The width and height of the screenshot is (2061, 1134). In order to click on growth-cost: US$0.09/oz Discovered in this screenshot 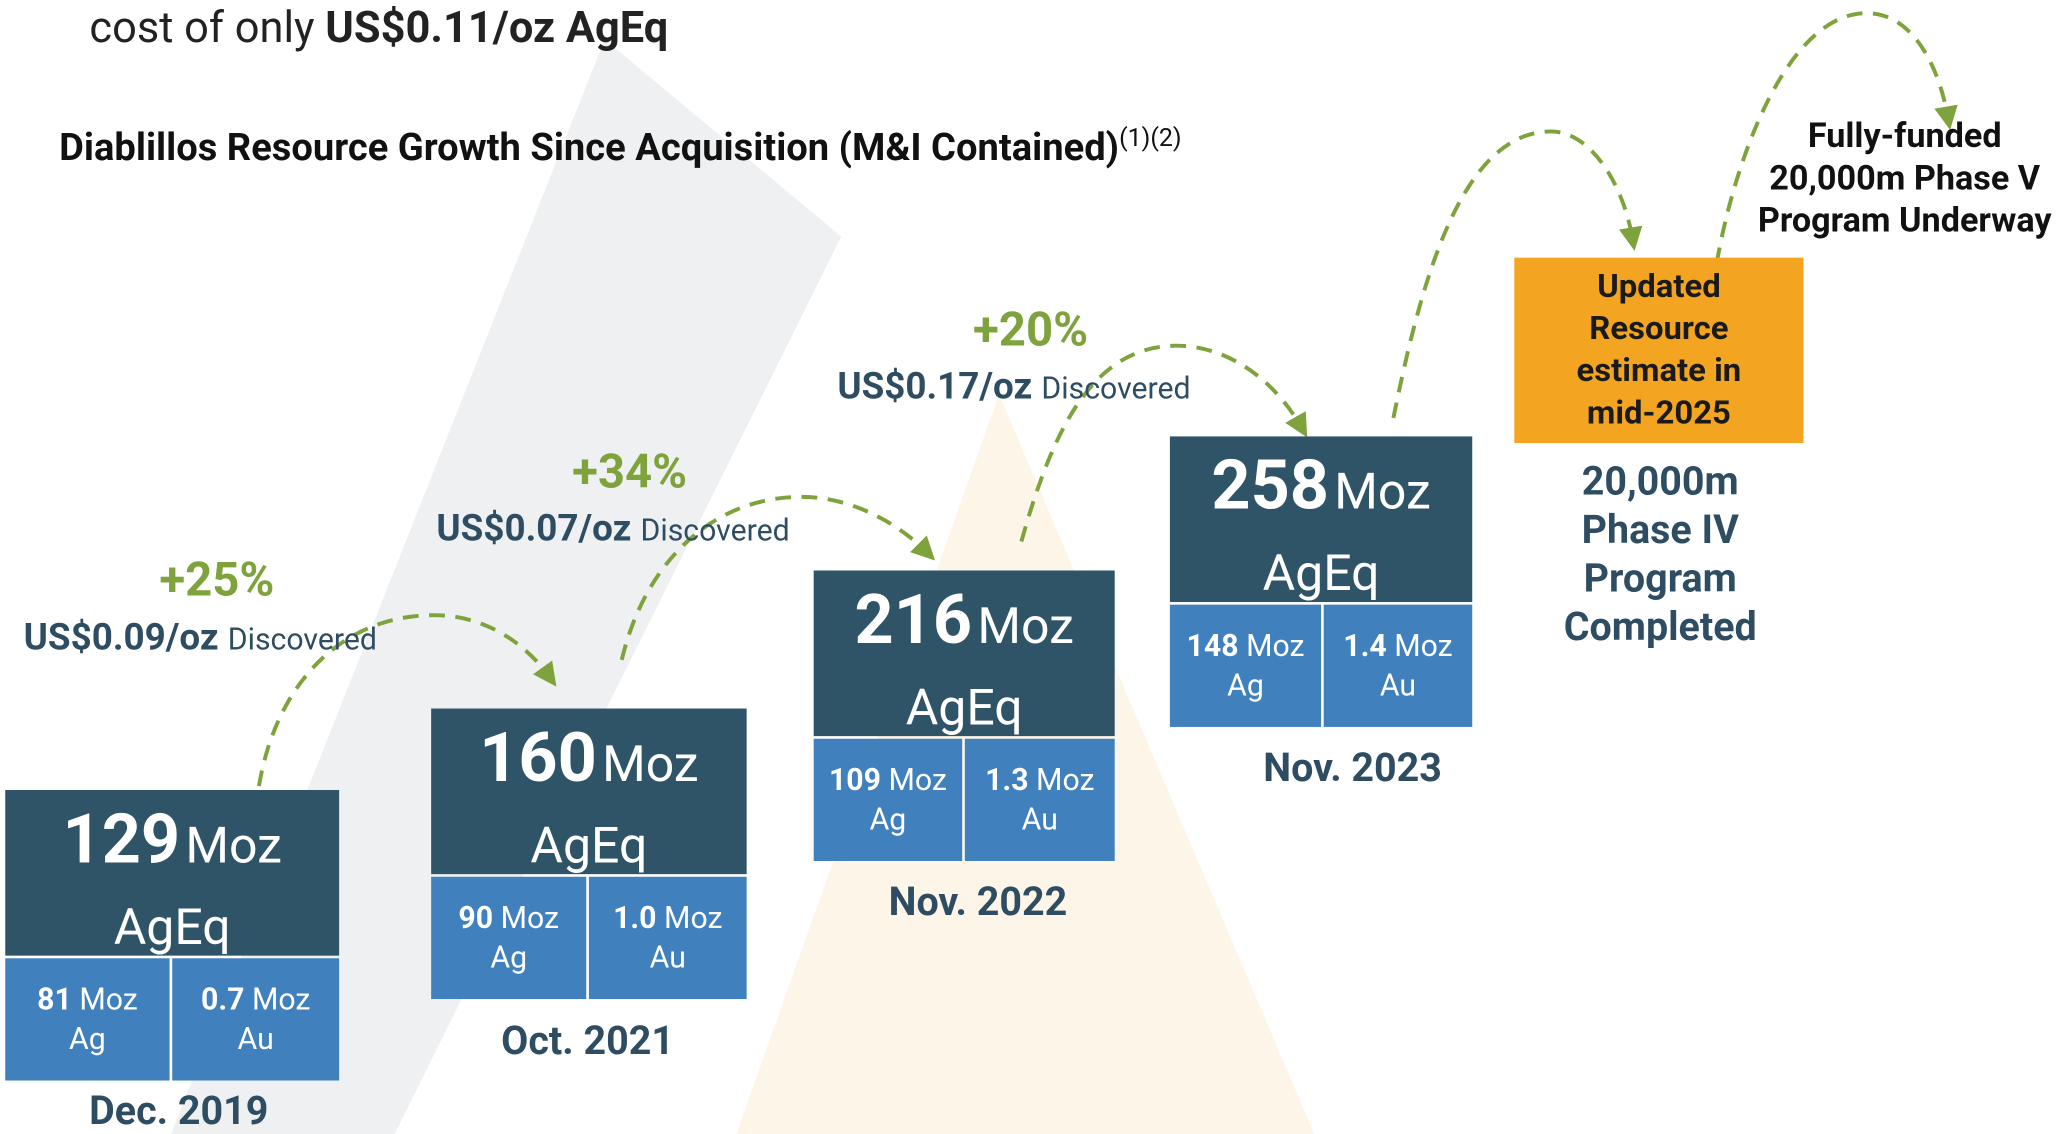, I will do `click(200, 636)`.